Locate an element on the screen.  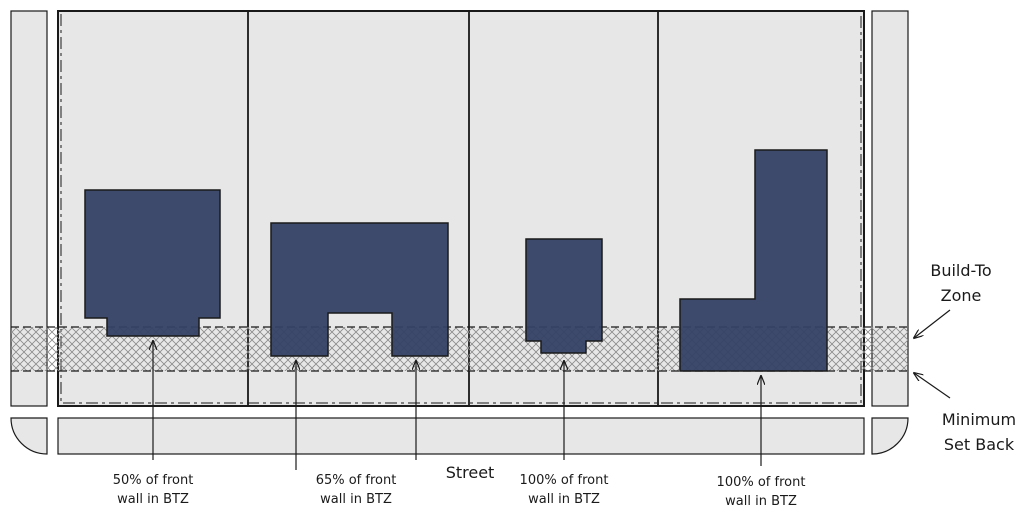
btz-arrow is located at coordinates (932, 323).